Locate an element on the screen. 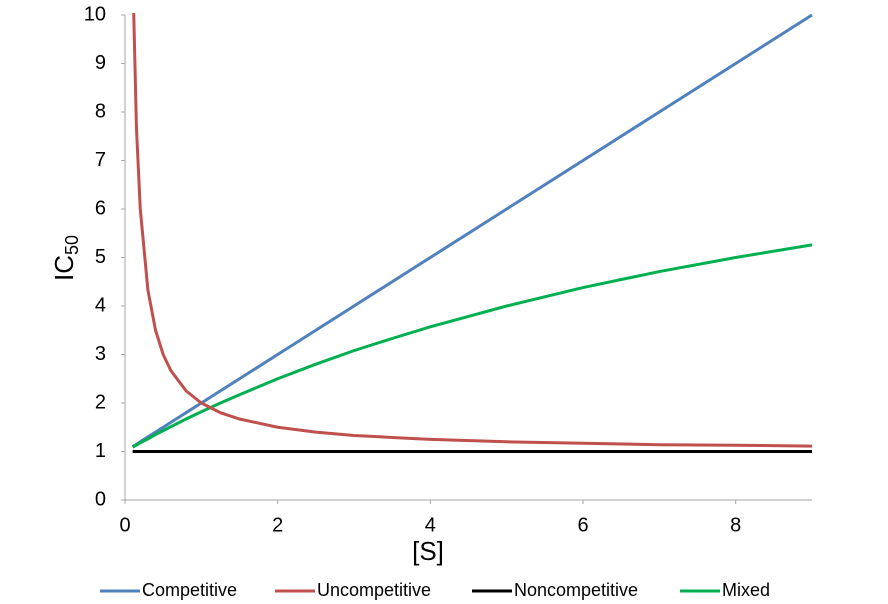 The width and height of the screenshot is (888, 604). x-tick-label: 0 is located at coordinates (124, 525).